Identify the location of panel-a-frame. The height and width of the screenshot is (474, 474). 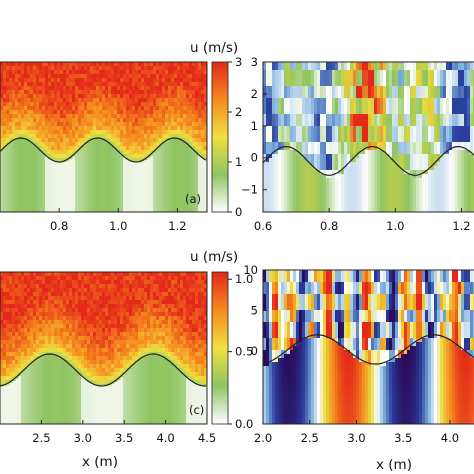
(104, 137).